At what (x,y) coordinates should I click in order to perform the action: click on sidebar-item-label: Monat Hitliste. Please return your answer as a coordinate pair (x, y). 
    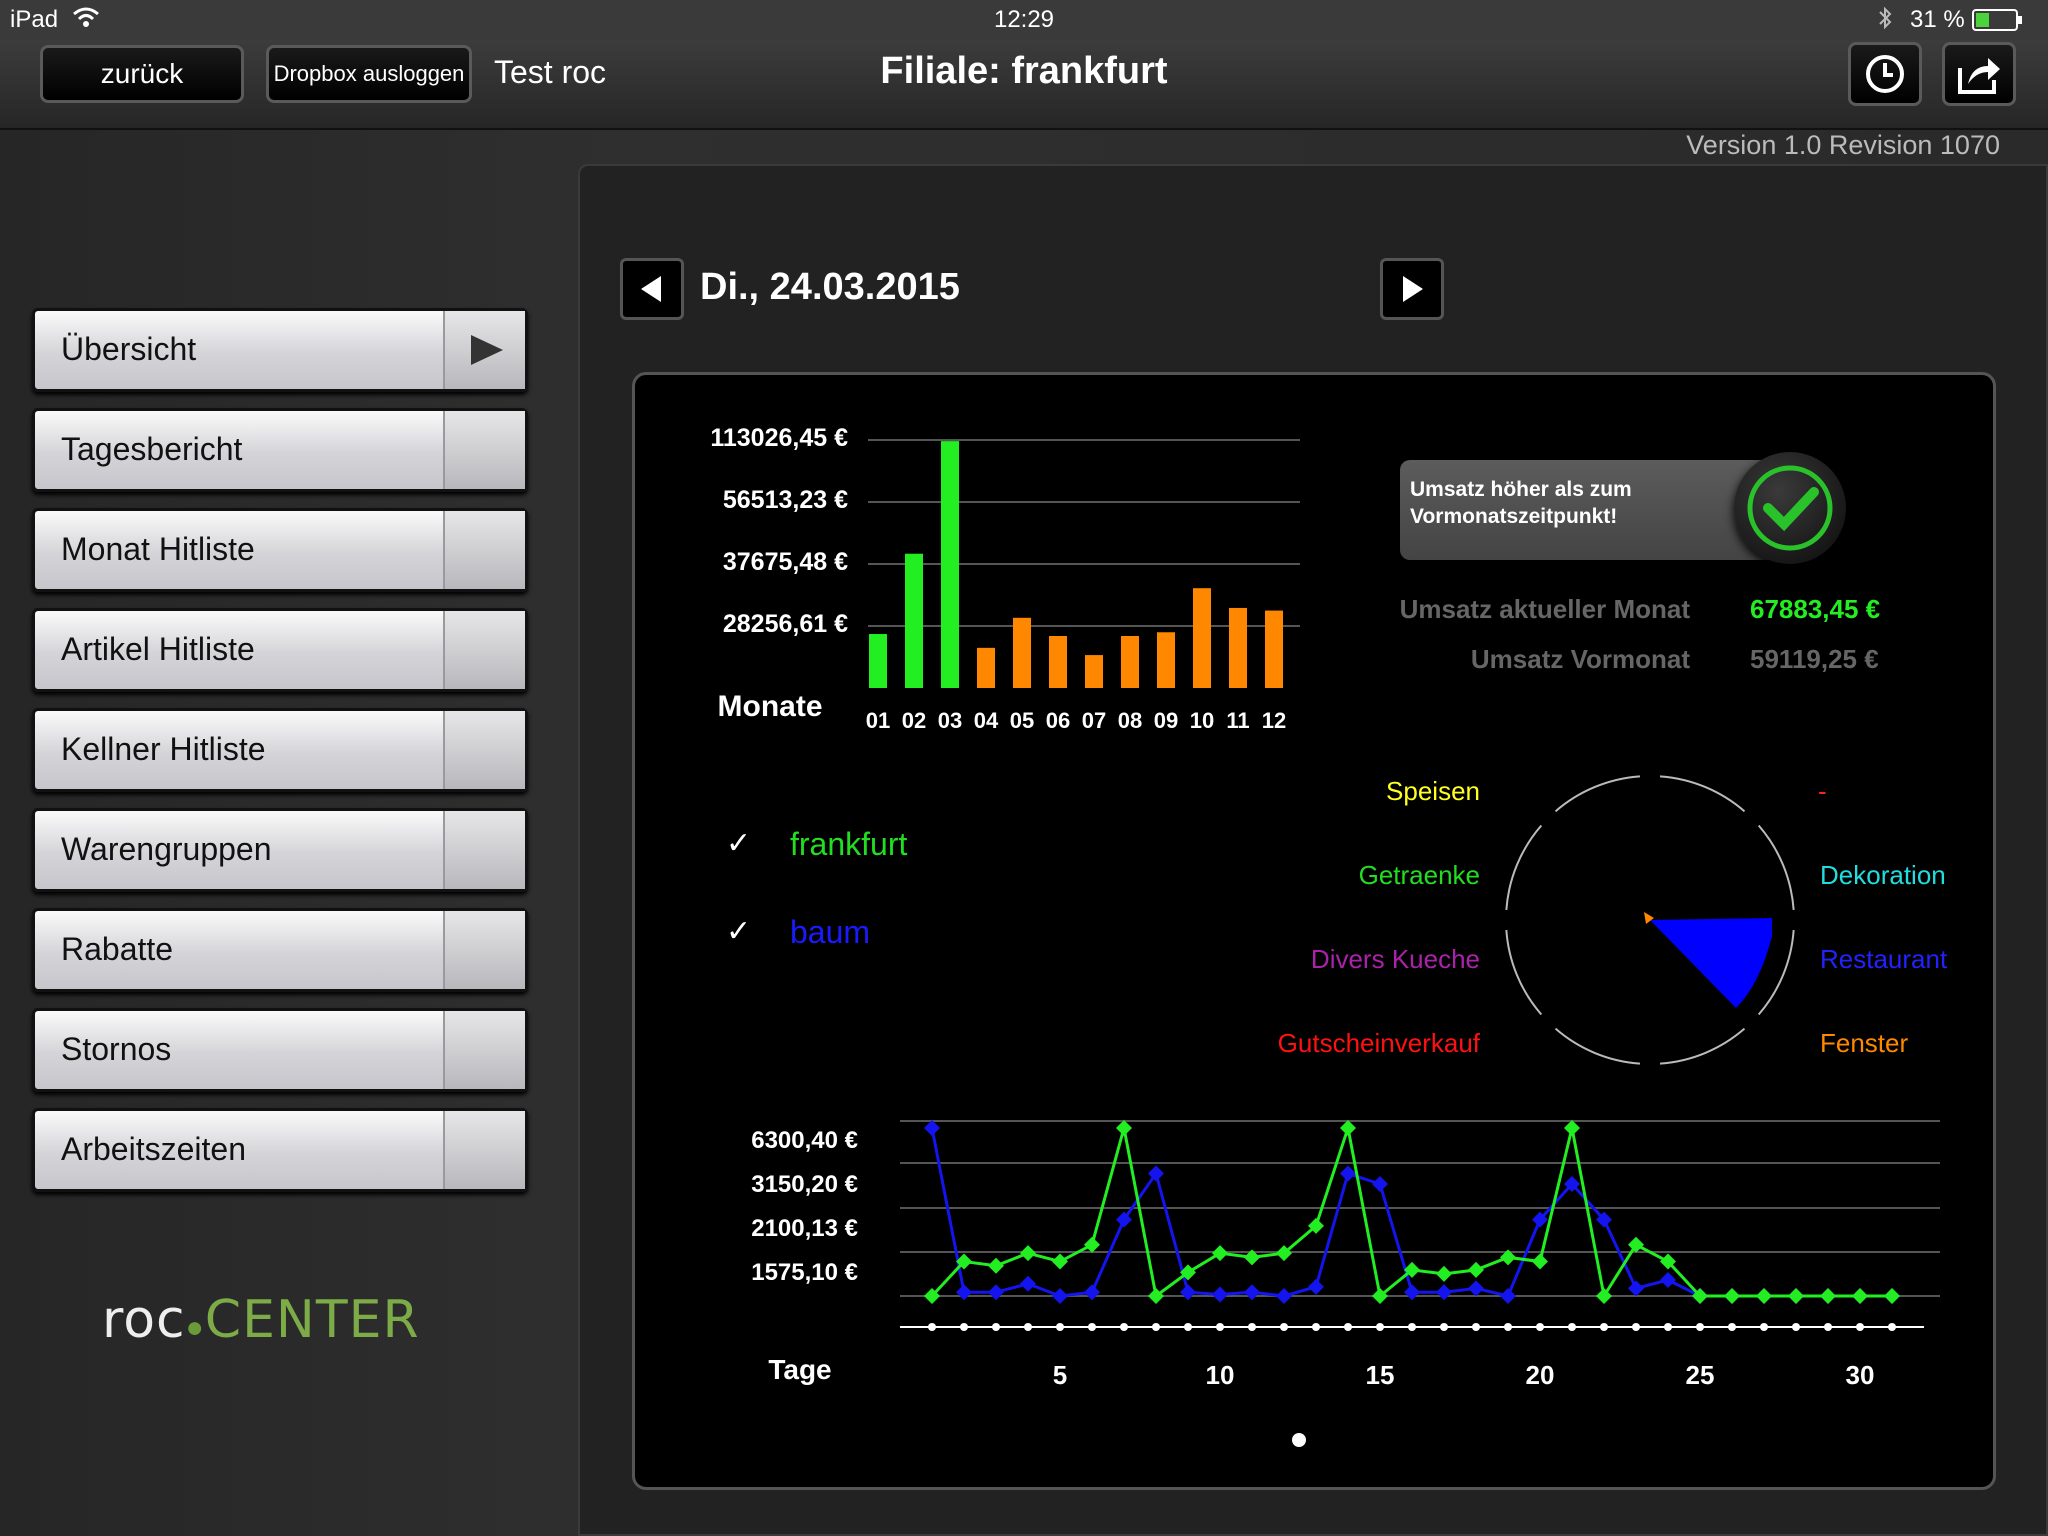
    Looking at the image, I should click on (158, 549).